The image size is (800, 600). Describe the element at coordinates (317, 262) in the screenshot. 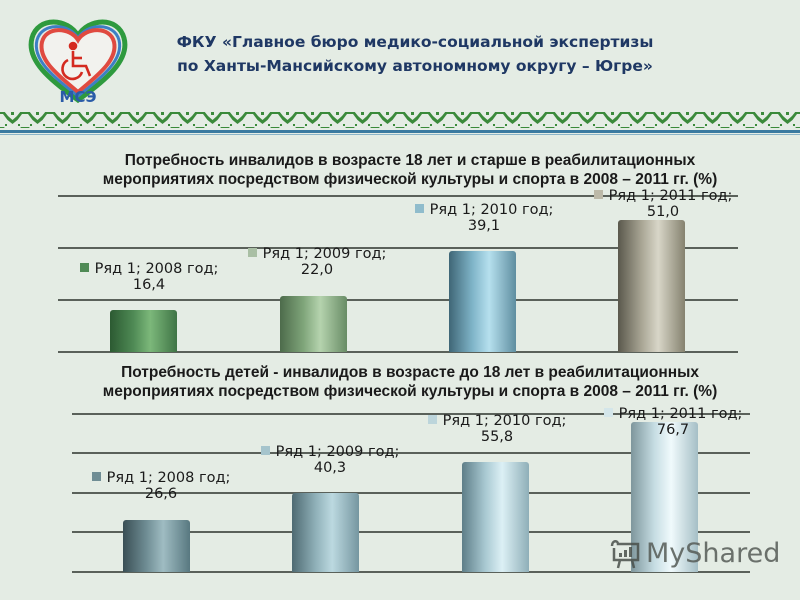

I see `chart1-data-label-2009: Ряд 1; 2009 год; 22,0` at that location.